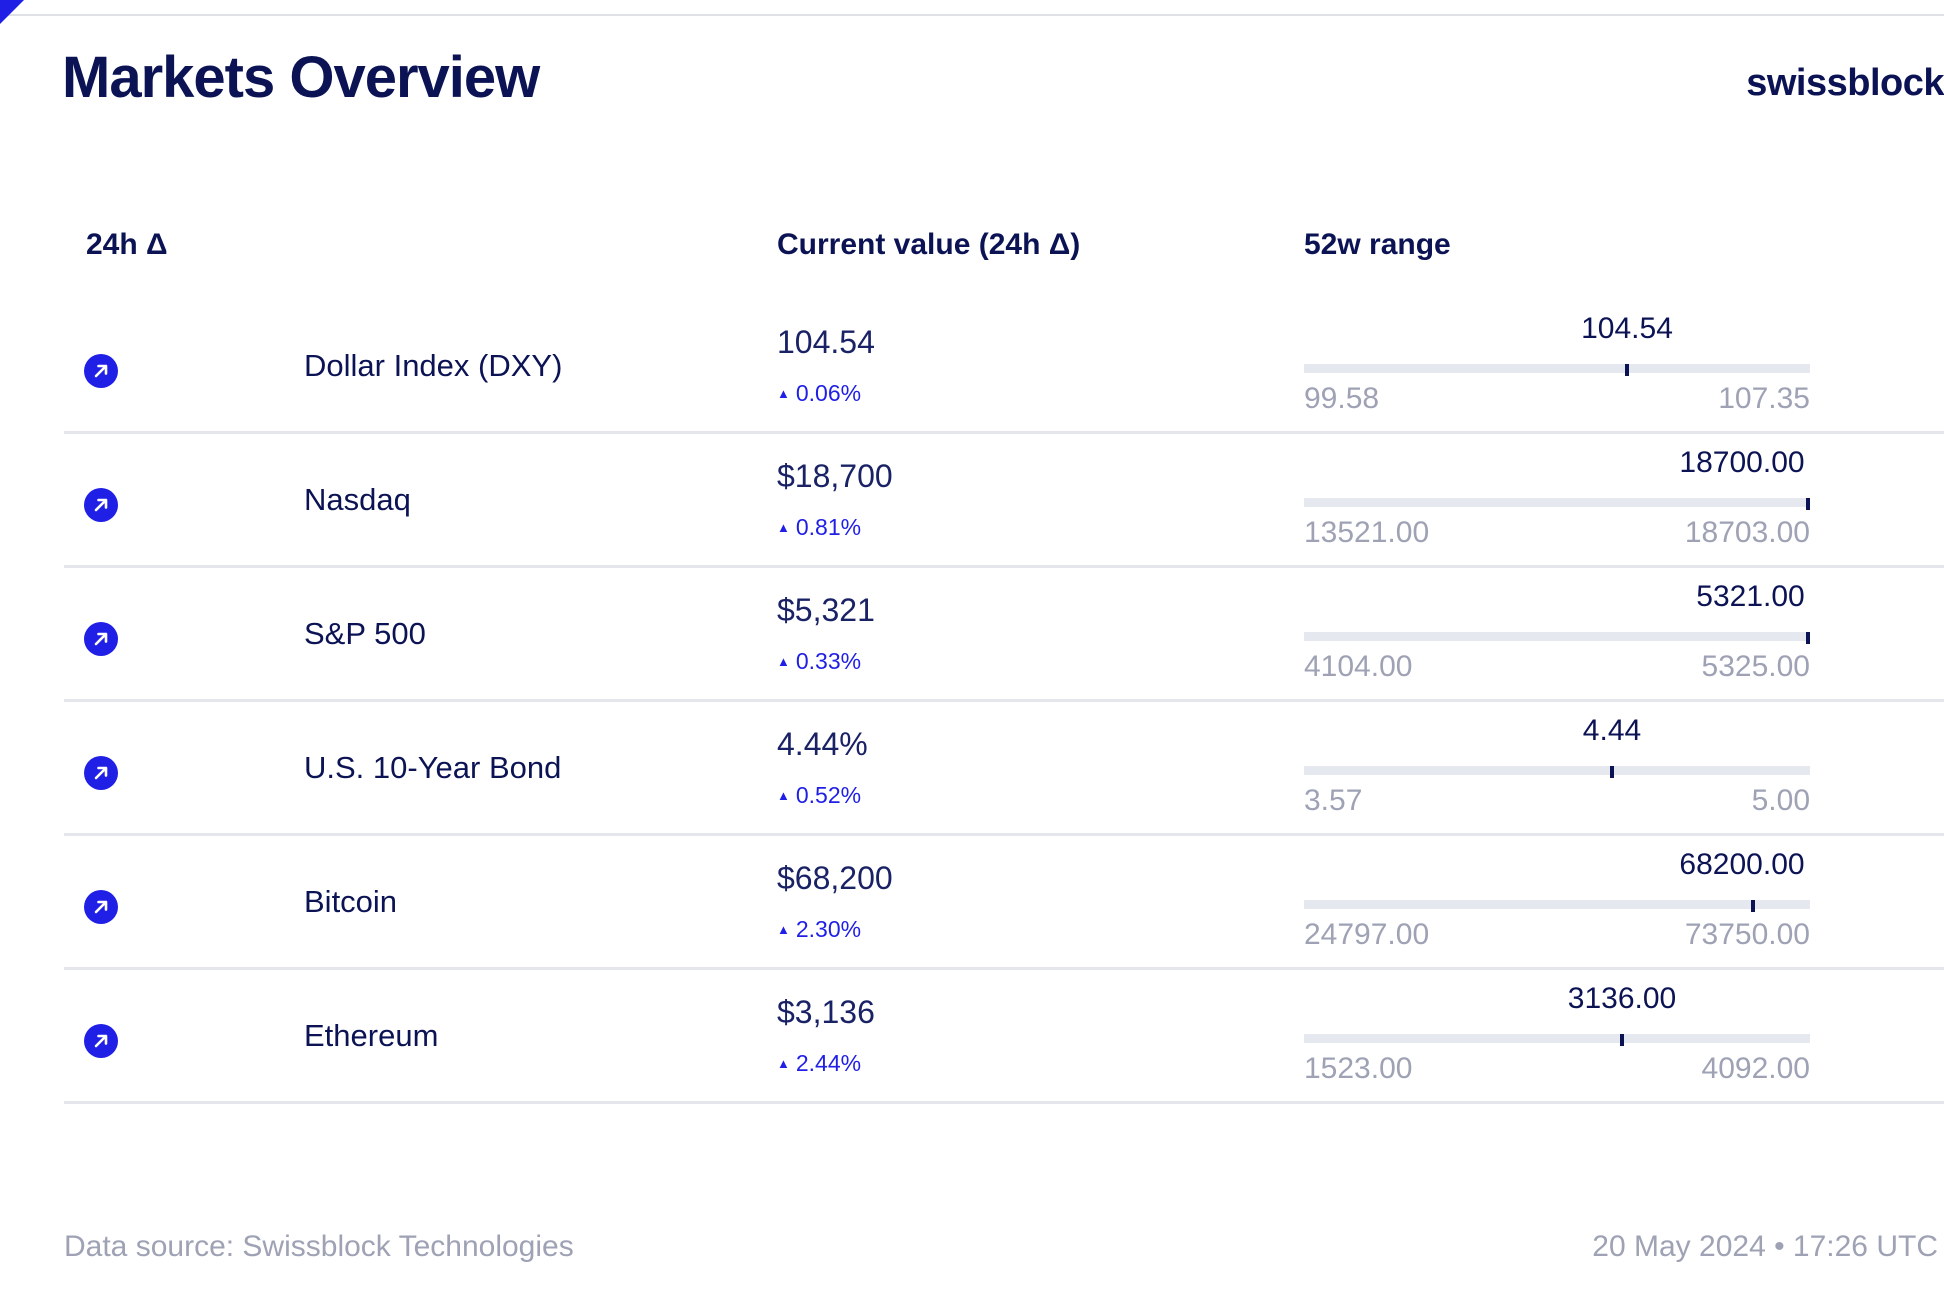 This screenshot has height=1296, width=1944. What do you see at coordinates (1765, 1246) in the screenshot?
I see `timestamp: 20 May 2024 • 17:26 UTC` at bounding box center [1765, 1246].